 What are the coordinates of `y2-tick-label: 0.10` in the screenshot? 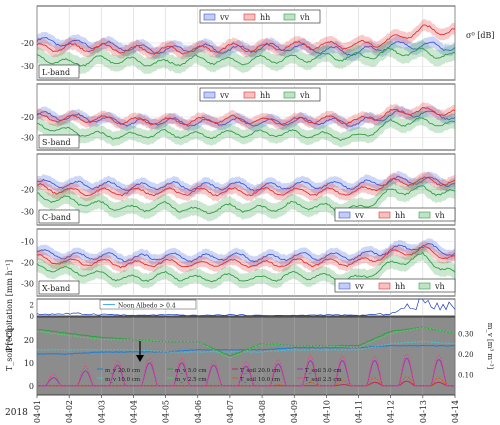 It's located at (466, 375).